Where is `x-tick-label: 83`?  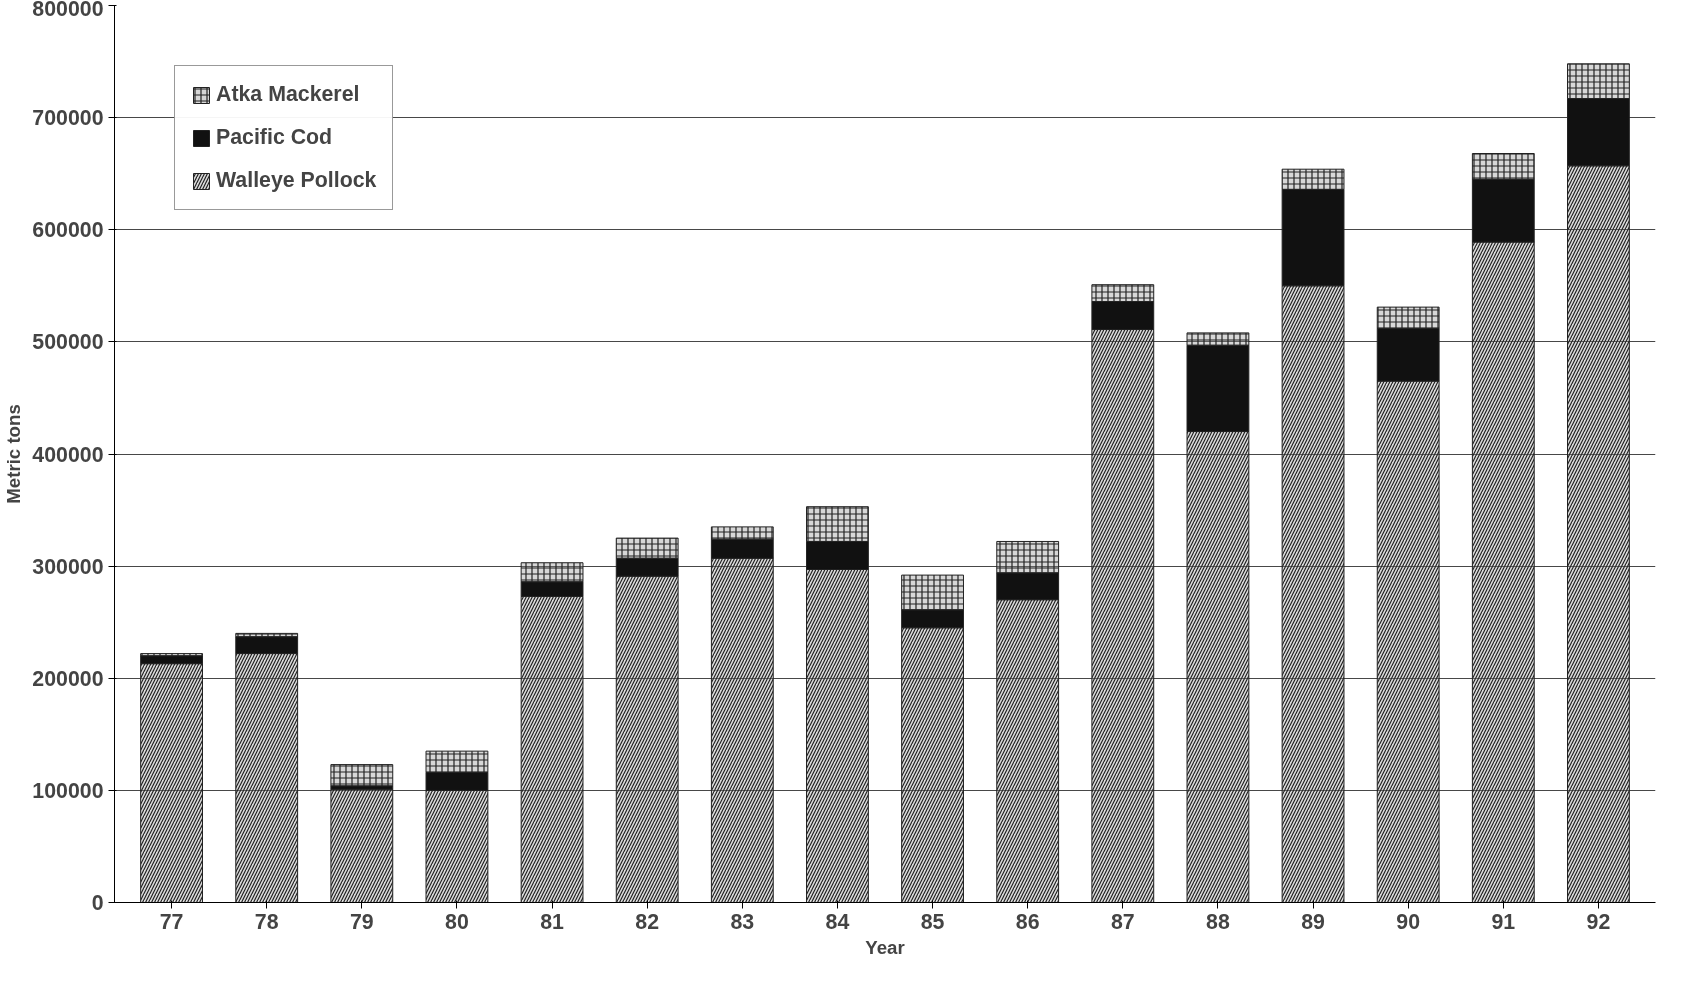 x-tick-label: 83 is located at coordinates (742, 921).